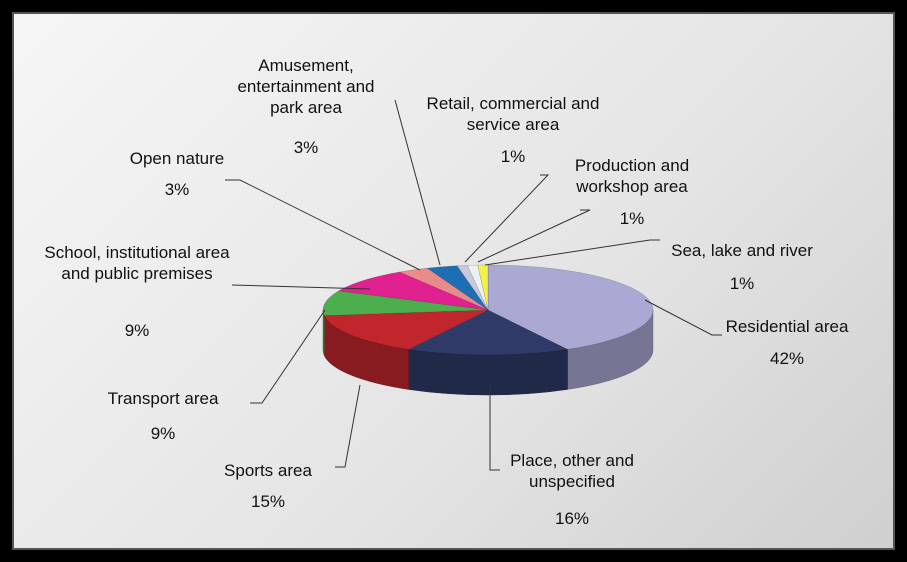  Describe the element at coordinates (787, 358) in the screenshot. I see `value-label: 42%` at that location.